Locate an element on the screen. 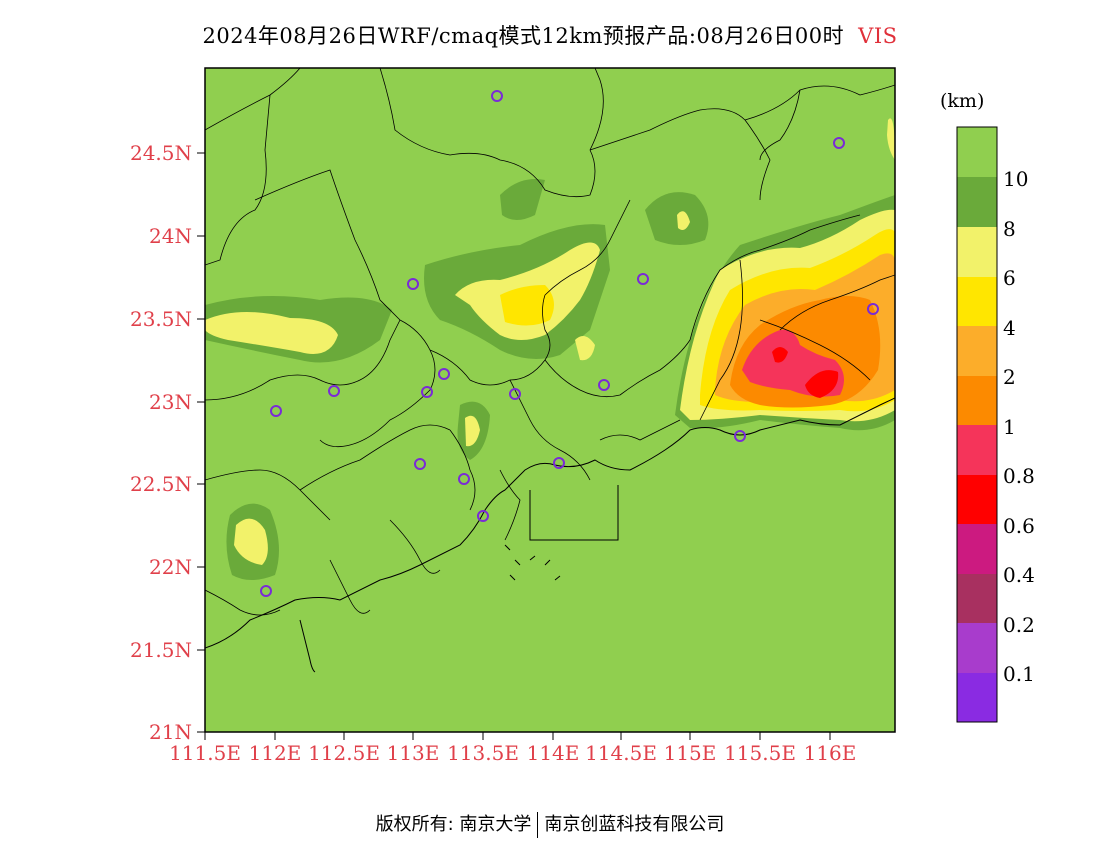  colorbar-label: 8 is located at coordinates (1009, 229).